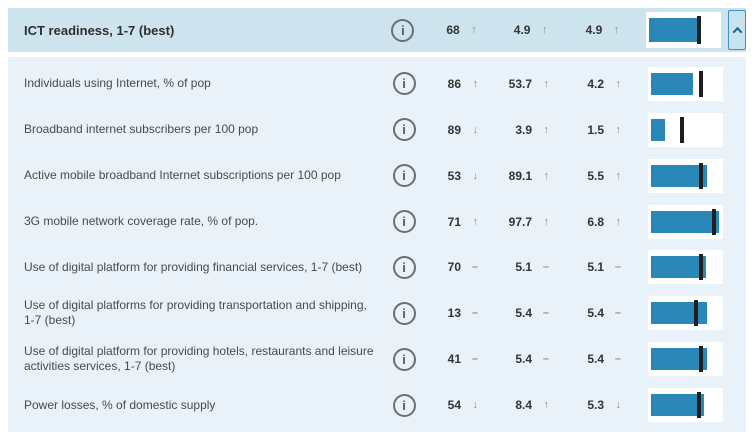 Image resolution: width=754 pixels, height=432 pixels. Describe the element at coordinates (454, 359) in the screenshot. I see `rank-value: 41` at that location.